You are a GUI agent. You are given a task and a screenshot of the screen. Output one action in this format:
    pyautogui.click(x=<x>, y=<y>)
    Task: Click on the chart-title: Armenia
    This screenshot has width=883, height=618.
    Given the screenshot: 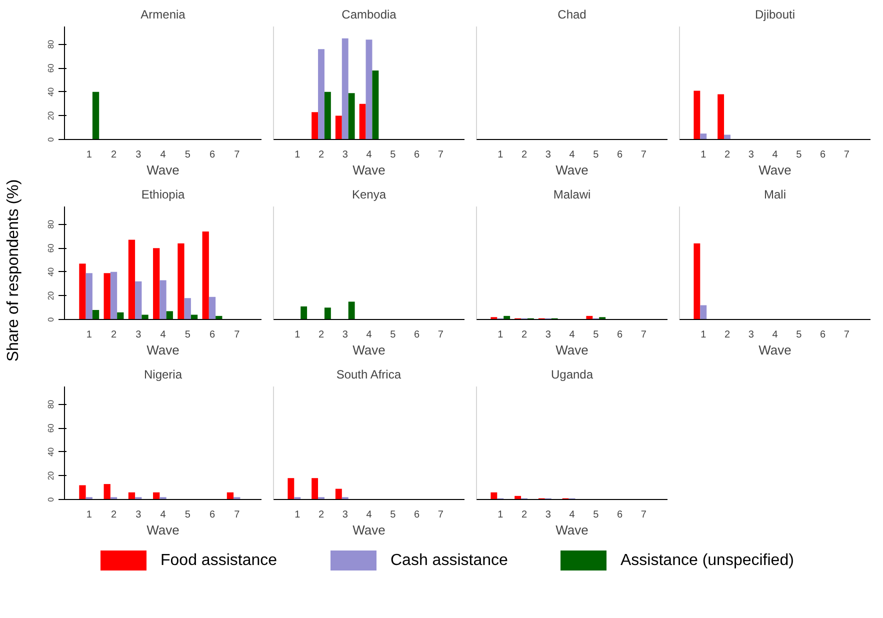 What is the action you would take?
    pyautogui.click(x=163, y=15)
    